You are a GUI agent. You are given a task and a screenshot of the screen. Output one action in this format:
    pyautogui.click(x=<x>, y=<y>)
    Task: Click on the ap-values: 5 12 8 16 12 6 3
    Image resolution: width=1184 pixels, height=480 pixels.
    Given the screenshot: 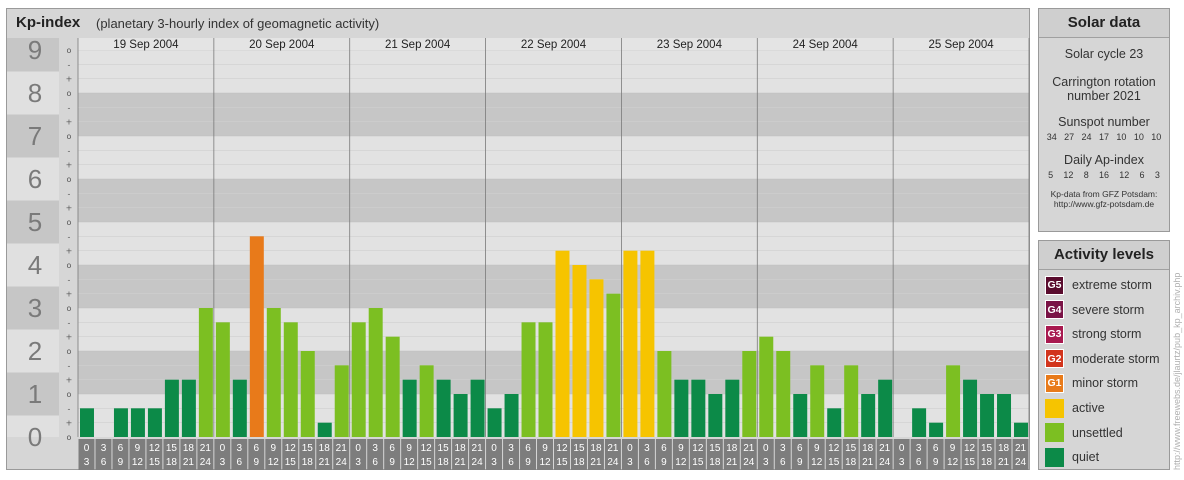 What is the action you would take?
    pyautogui.click(x=1104, y=175)
    